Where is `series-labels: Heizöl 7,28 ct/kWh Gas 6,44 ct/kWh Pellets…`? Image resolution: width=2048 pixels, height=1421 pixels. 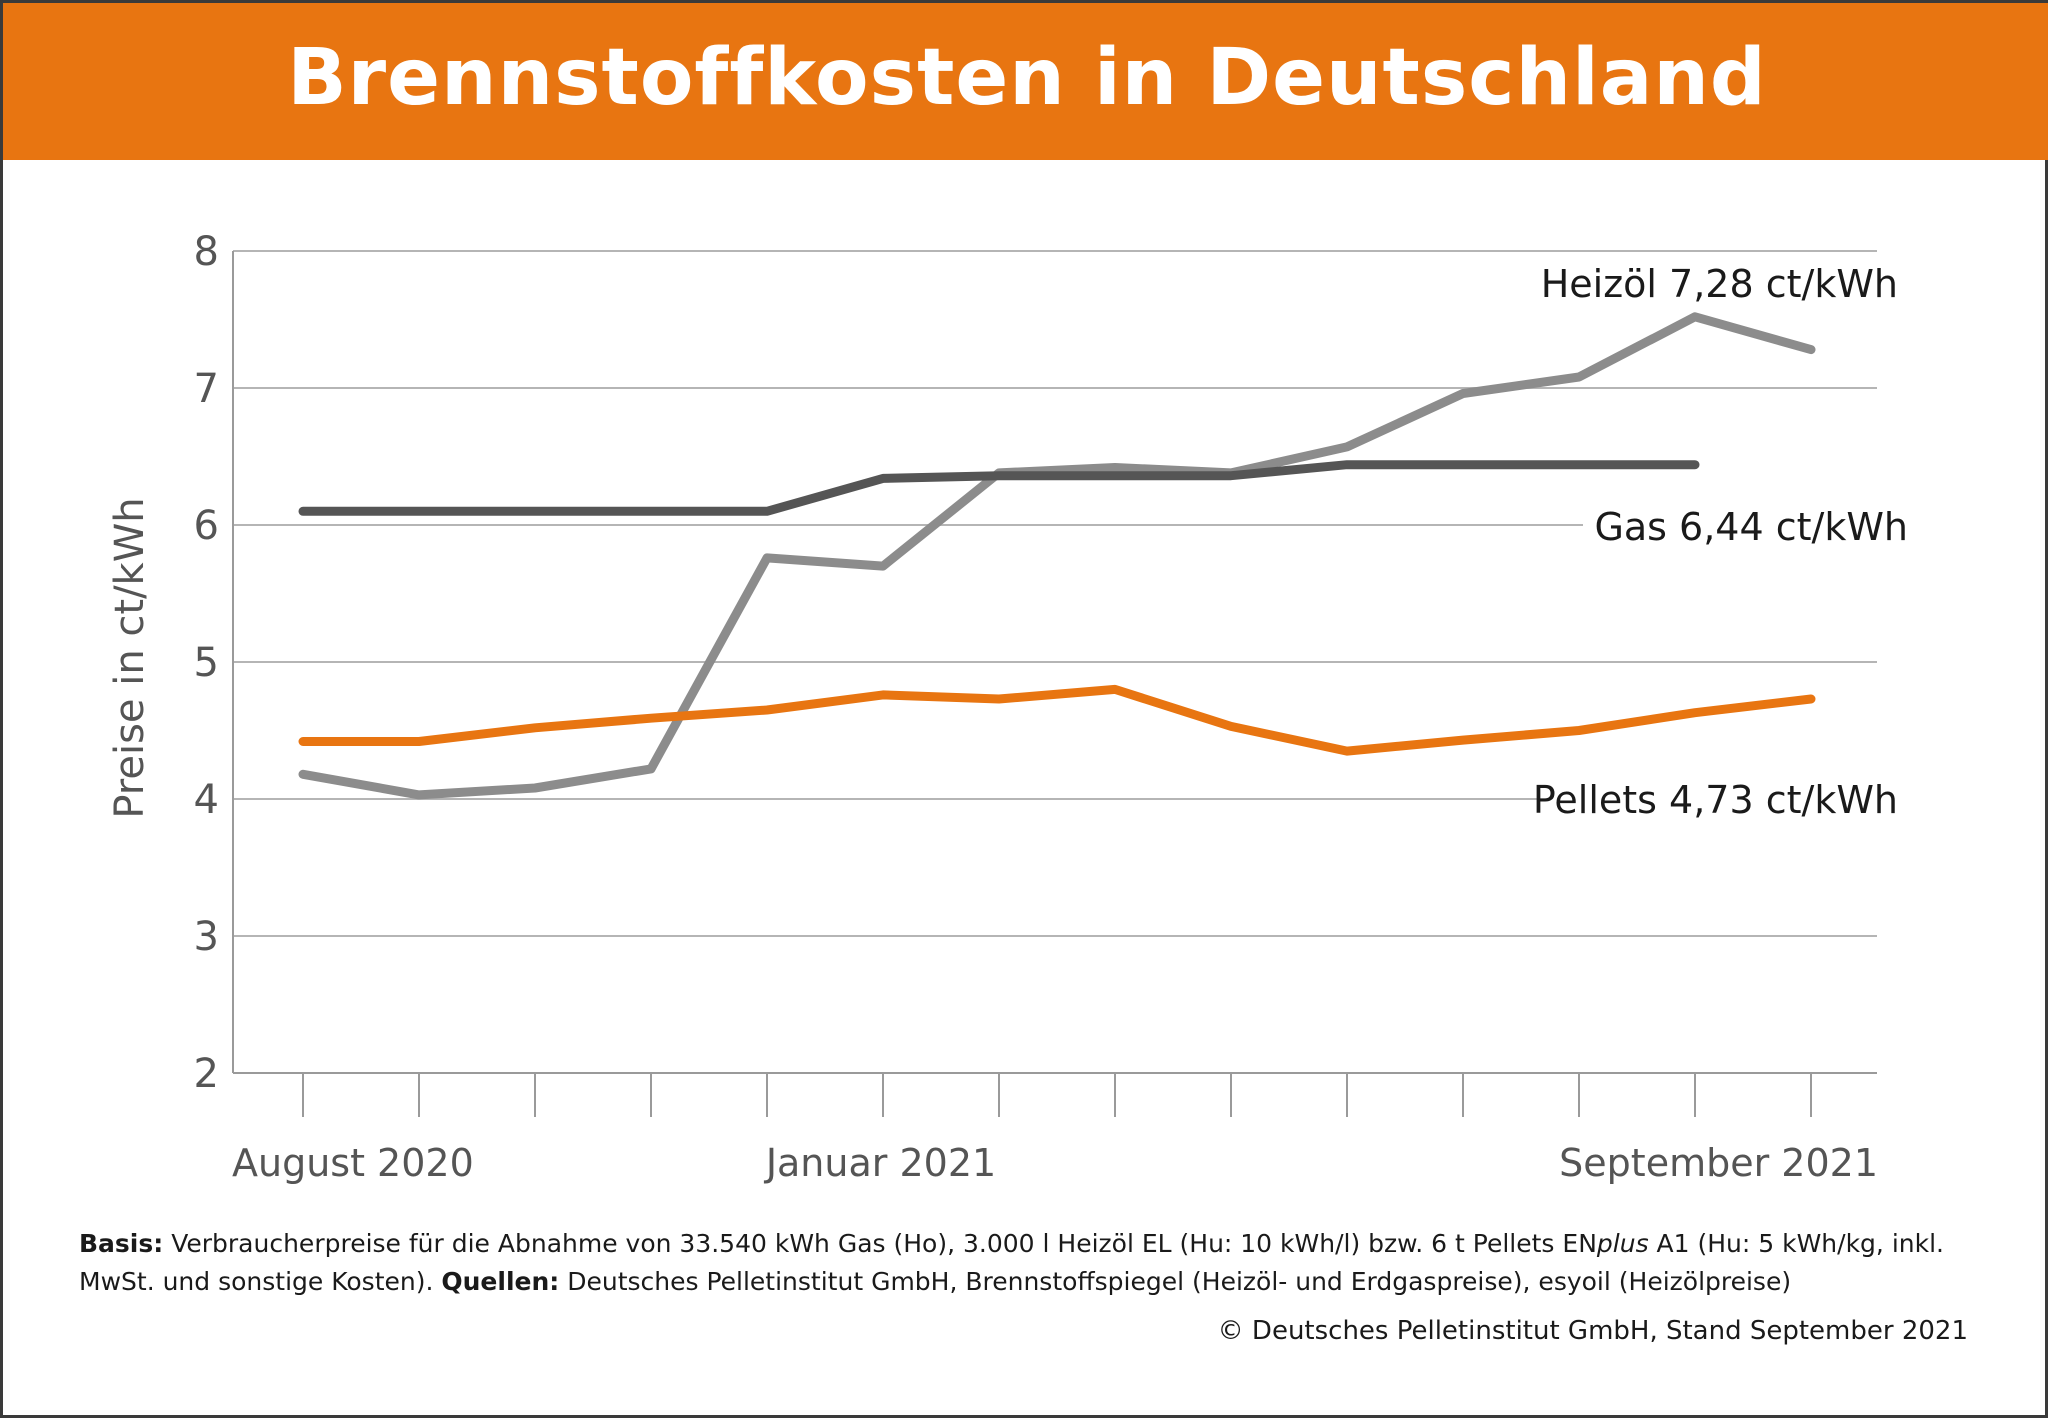
series-labels: Heizöl 7,28 ct/kWh Gas 6,44 ct/kWh Pellets… is located at coordinates (1723, 547).